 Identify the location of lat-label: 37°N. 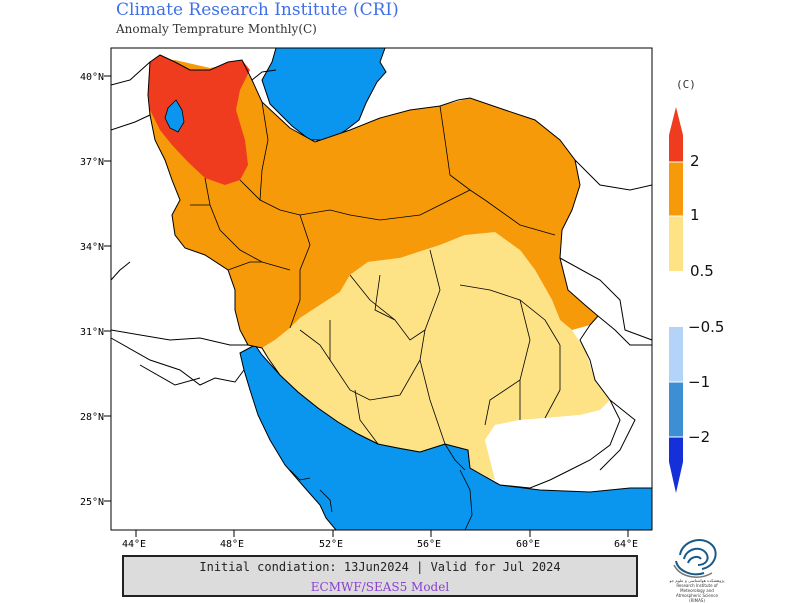
(92, 162).